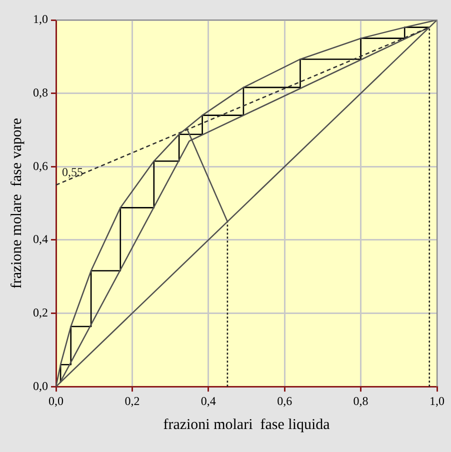 The width and height of the screenshot is (451, 452). What do you see at coordinates (40, 385) in the screenshot?
I see `y-tick-label: 0,0` at bounding box center [40, 385].